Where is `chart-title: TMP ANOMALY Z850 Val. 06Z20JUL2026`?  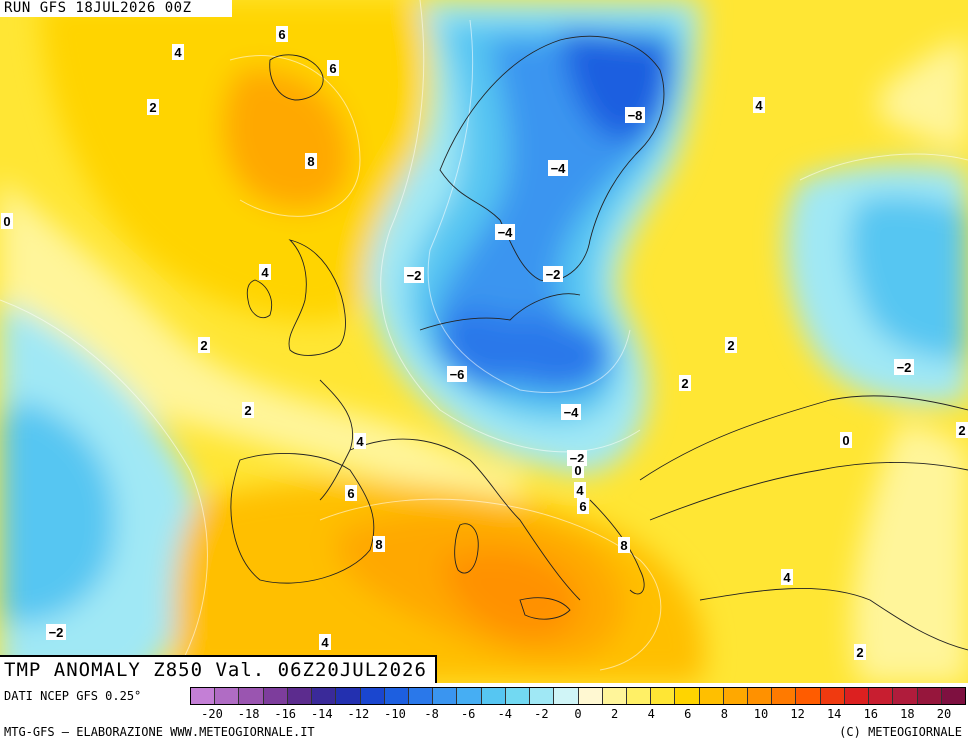 chart-title: TMP ANOMALY Z850 Val. 06Z20JUL2026 is located at coordinates (218, 669).